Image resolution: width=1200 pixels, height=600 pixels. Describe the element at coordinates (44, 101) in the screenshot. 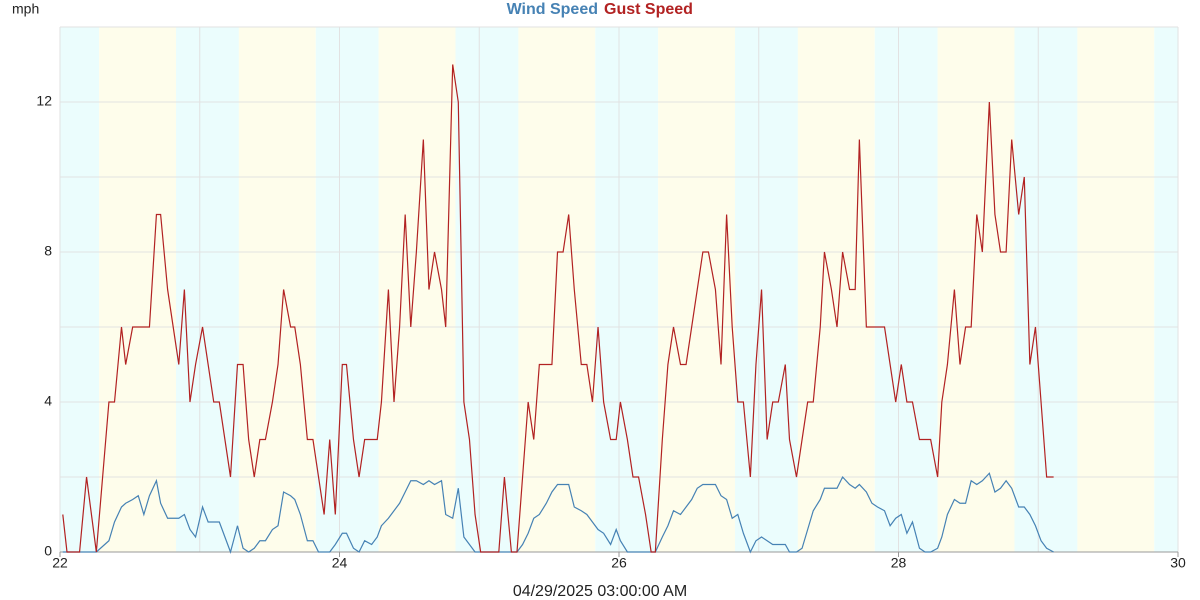

I see `y-tick-label: 12` at that location.